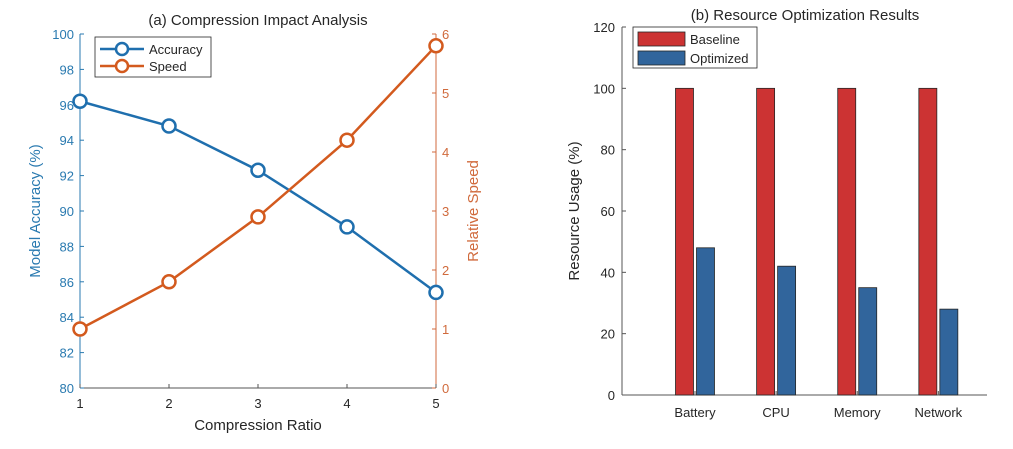 The image size is (1013, 449). Describe the element at coordinates (868, 341) in the screenshot. I see `optimized-bar-memory` at that location.